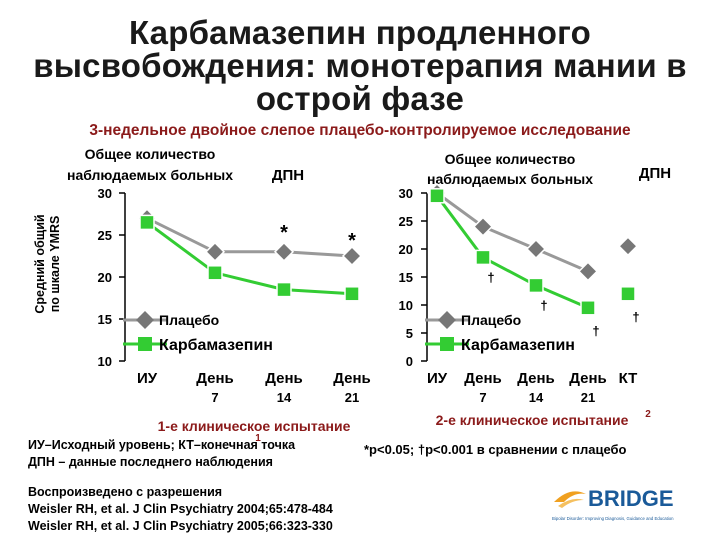 Image resolution: width=720 pixels, height=540 pixels. Describe the element at coordinates (55, 264) in the screenshot. I see `y-axis-label-line: по шкале YMRS` at that location.